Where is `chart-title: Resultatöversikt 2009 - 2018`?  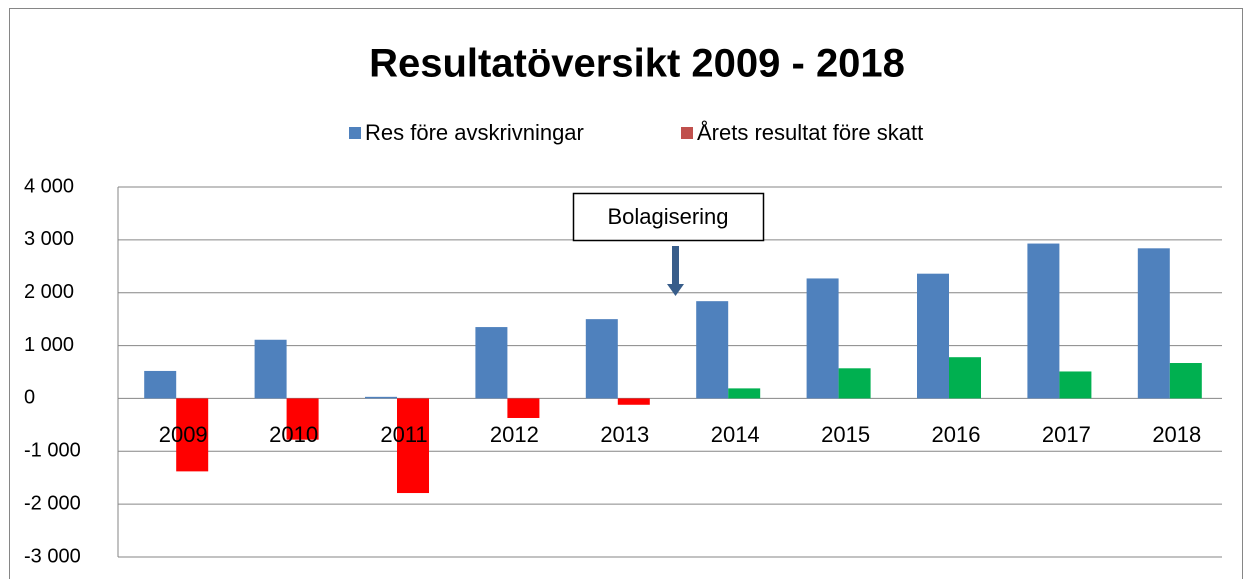
chart-title: Resultatöversikt 2009 - 2018 is located at coordinates (637, 64).